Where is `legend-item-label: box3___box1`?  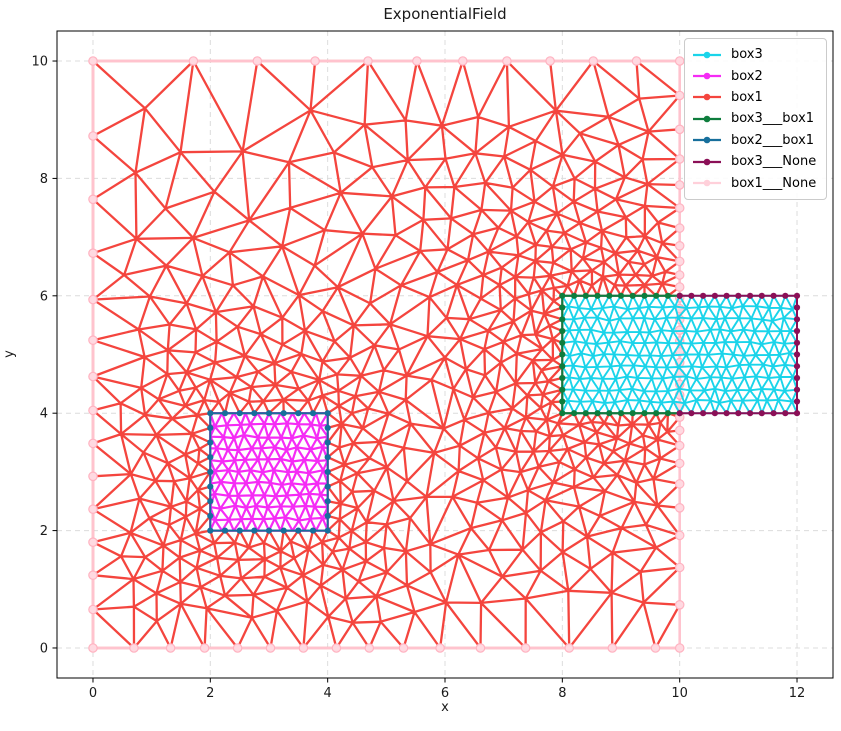 legend-item-label: box3___box1 is located at coordinates (773, 119).